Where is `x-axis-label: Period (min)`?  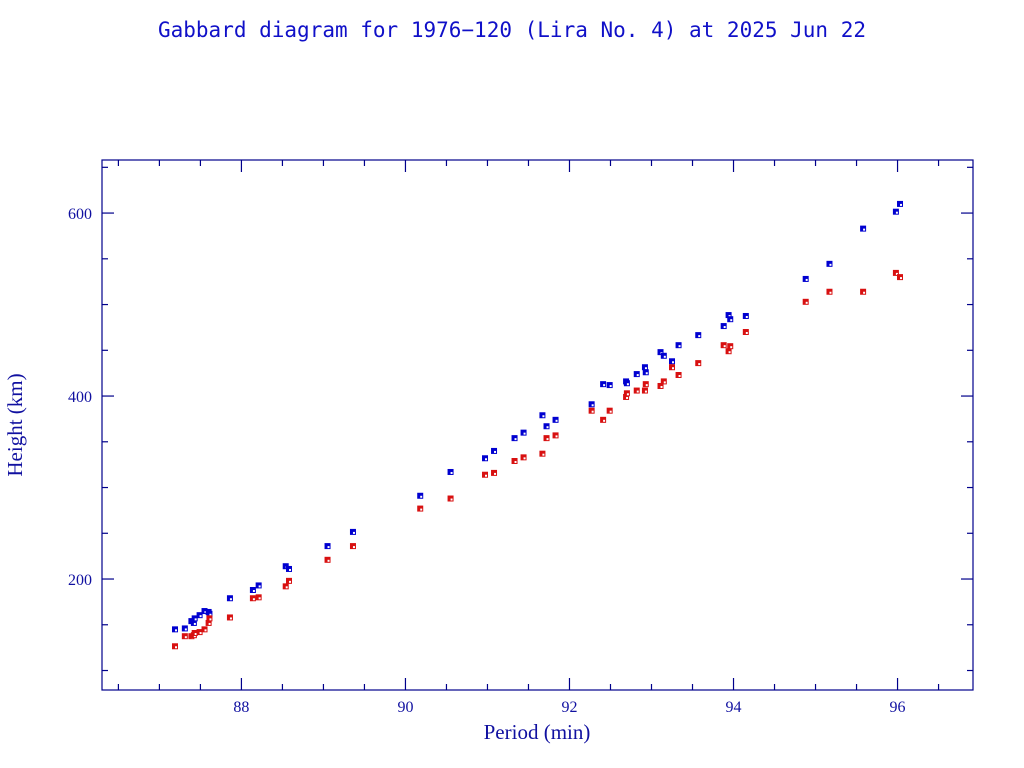
x-axis-label: Period (min) is located at coordinates (537, 732).